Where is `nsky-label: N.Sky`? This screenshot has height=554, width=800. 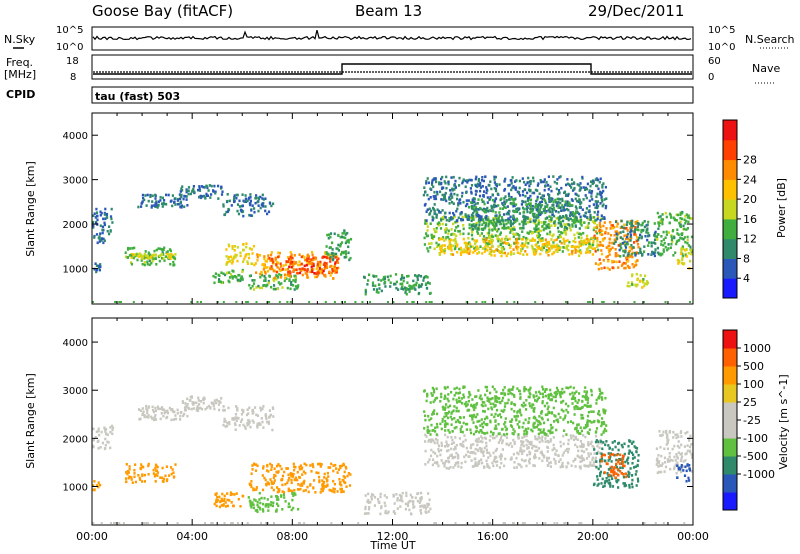 nsky-label: N.Sky is located at coordinates (20, 39).